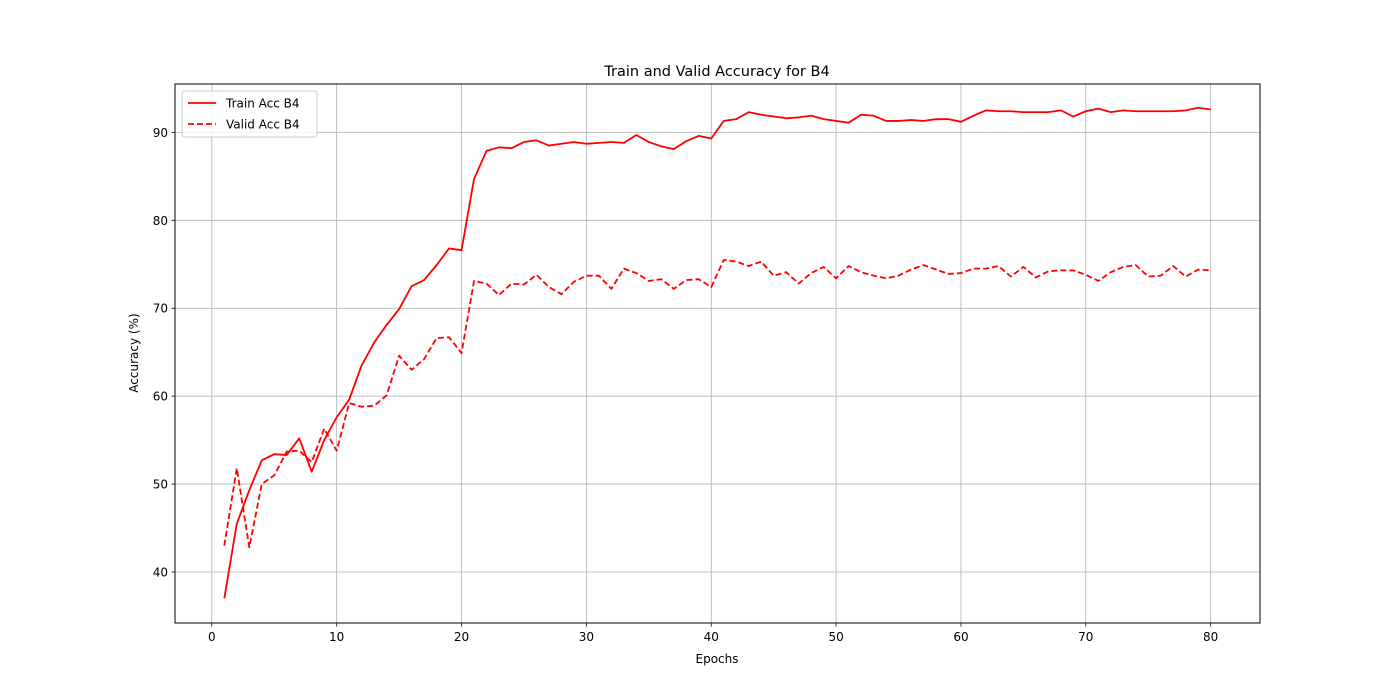  What do you see at coordinates (717, 659) in the screenshot?
I see `x-axis-label: Epochs` at bounding box center [717, 659].